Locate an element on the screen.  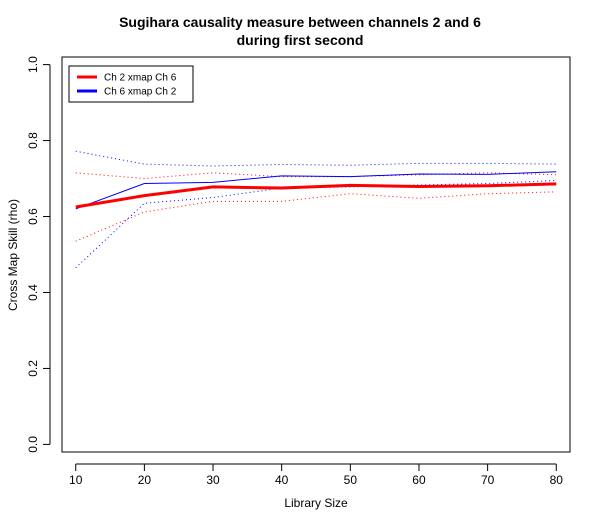
blue-mean-line is located at coordinates (316, 190).